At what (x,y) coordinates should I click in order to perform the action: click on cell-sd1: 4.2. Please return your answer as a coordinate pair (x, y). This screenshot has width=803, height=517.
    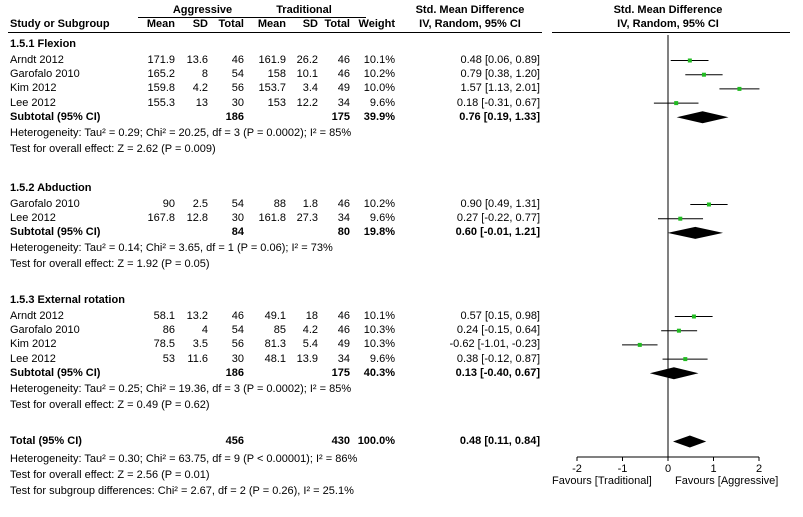
    Looking at the image, I should click on (200, 88).